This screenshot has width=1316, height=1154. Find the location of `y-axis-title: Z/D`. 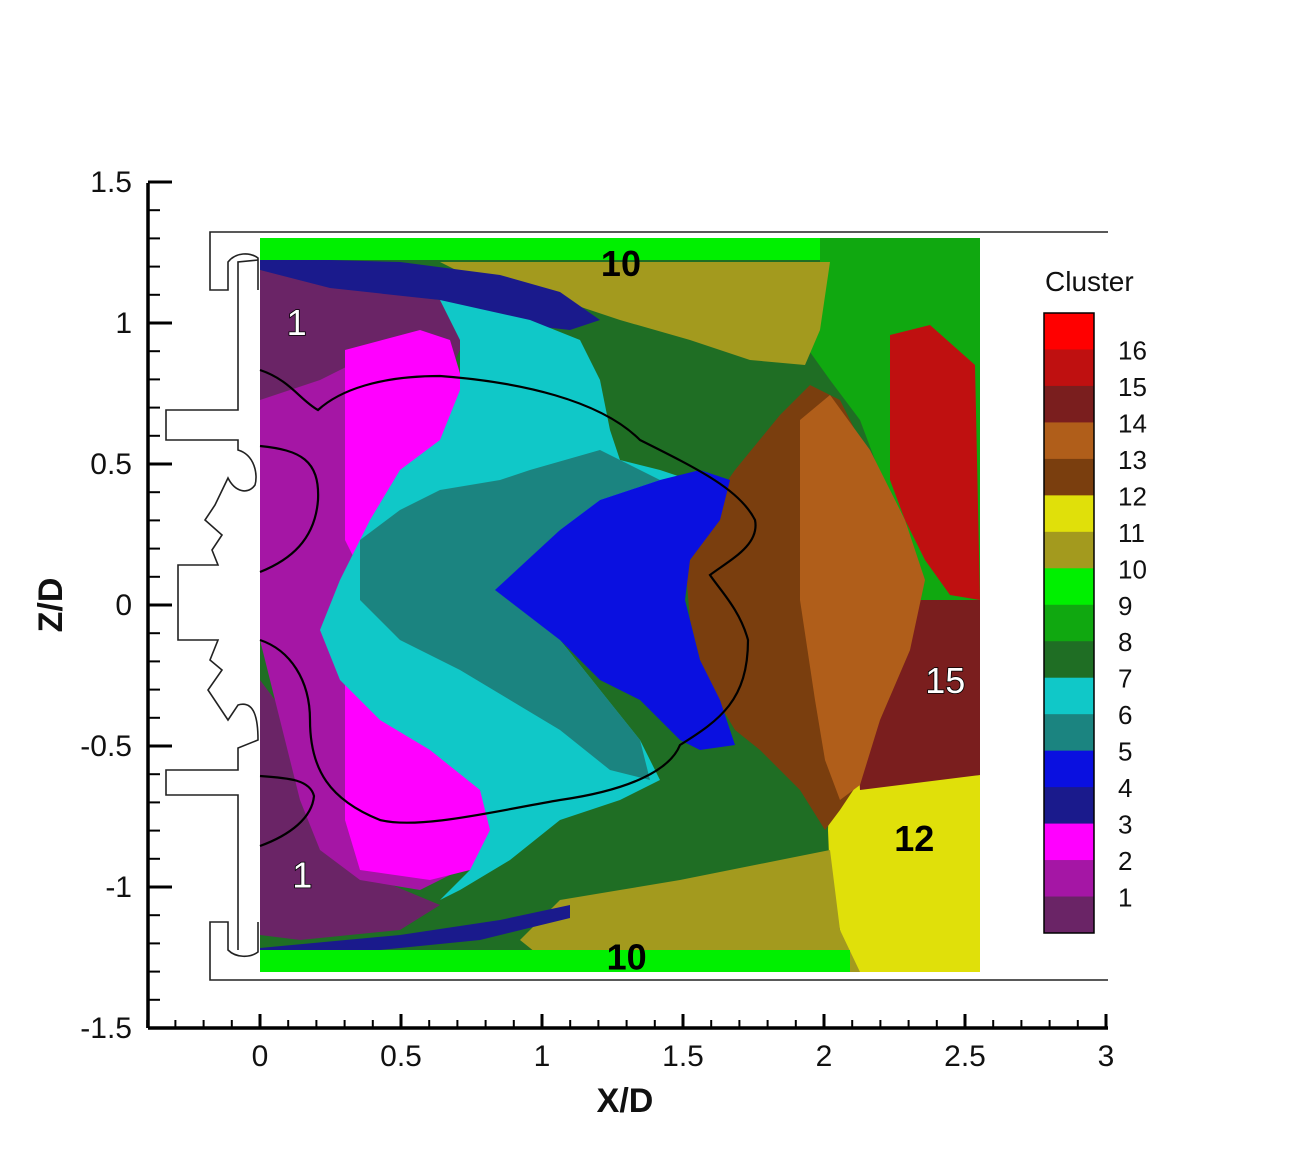

y-axis-title: Z/D is located at coordinates (51, 605).